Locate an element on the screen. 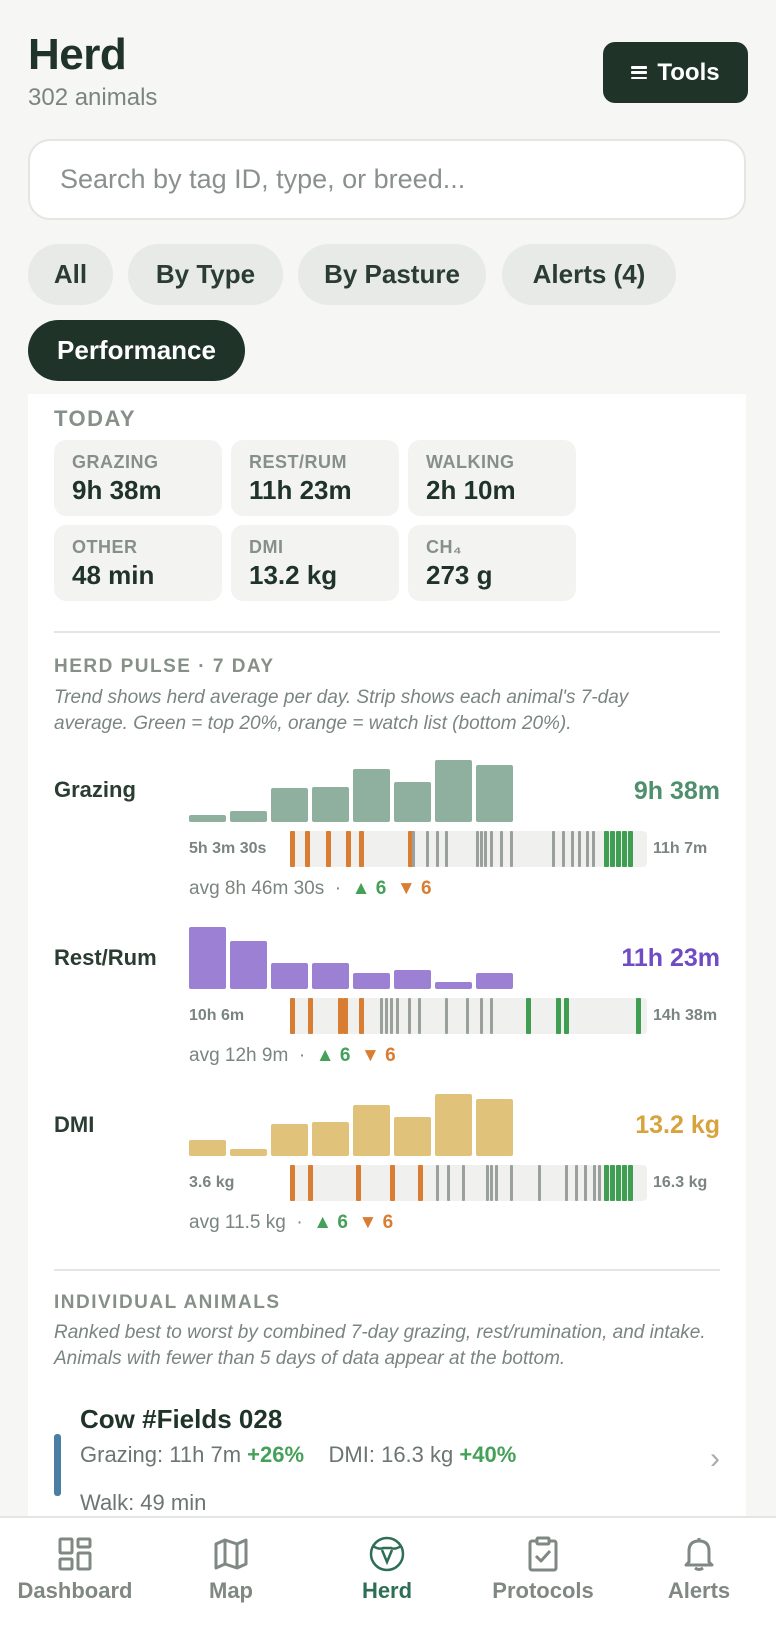 The width and height of the screenshot is (776, 1638). filter-alerts: Alerts (4) is located at coordinates (589, 274).